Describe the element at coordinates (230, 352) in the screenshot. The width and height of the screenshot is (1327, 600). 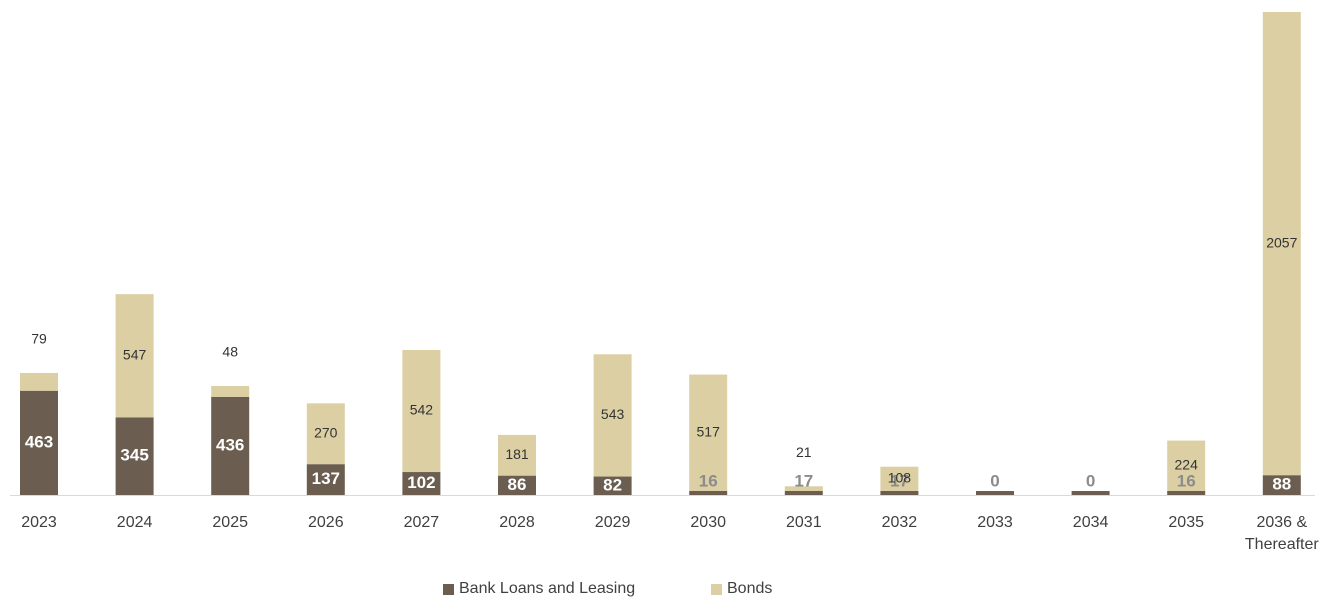
I see `data-label-bonds: 48` at that location.